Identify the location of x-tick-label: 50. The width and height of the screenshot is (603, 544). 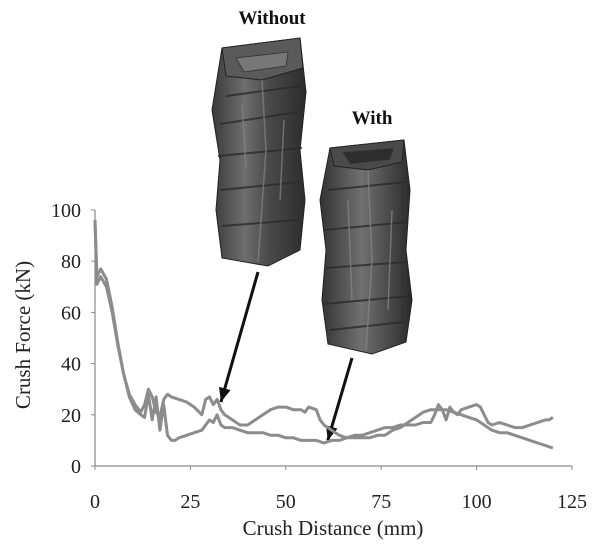
(286, 502).